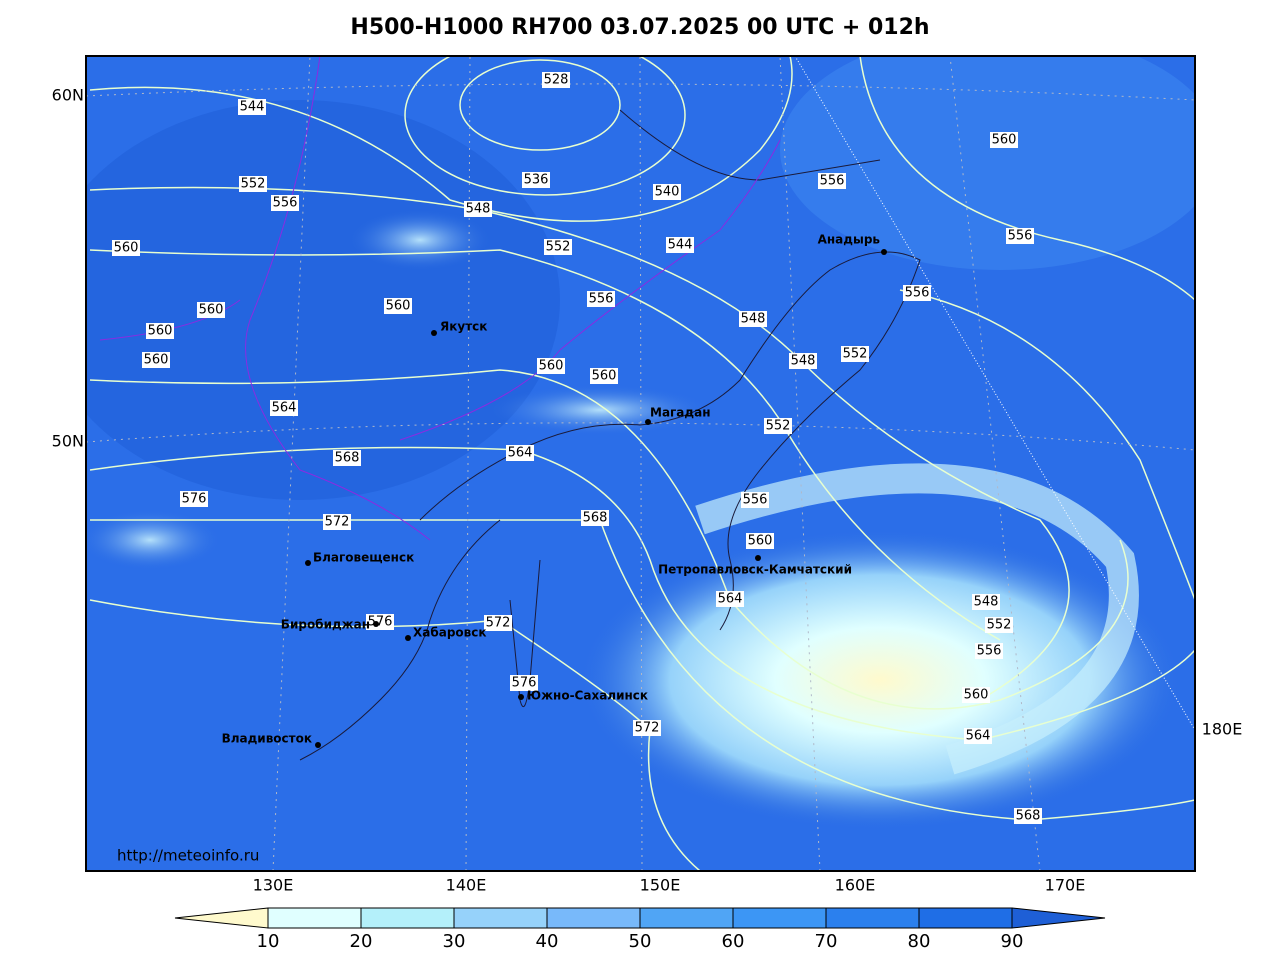 The width and height of the screenshot is (1281, 963). Describe the element at coordinates (273, 885) in the screenshot. I see `lon-label: 130E` at that location.